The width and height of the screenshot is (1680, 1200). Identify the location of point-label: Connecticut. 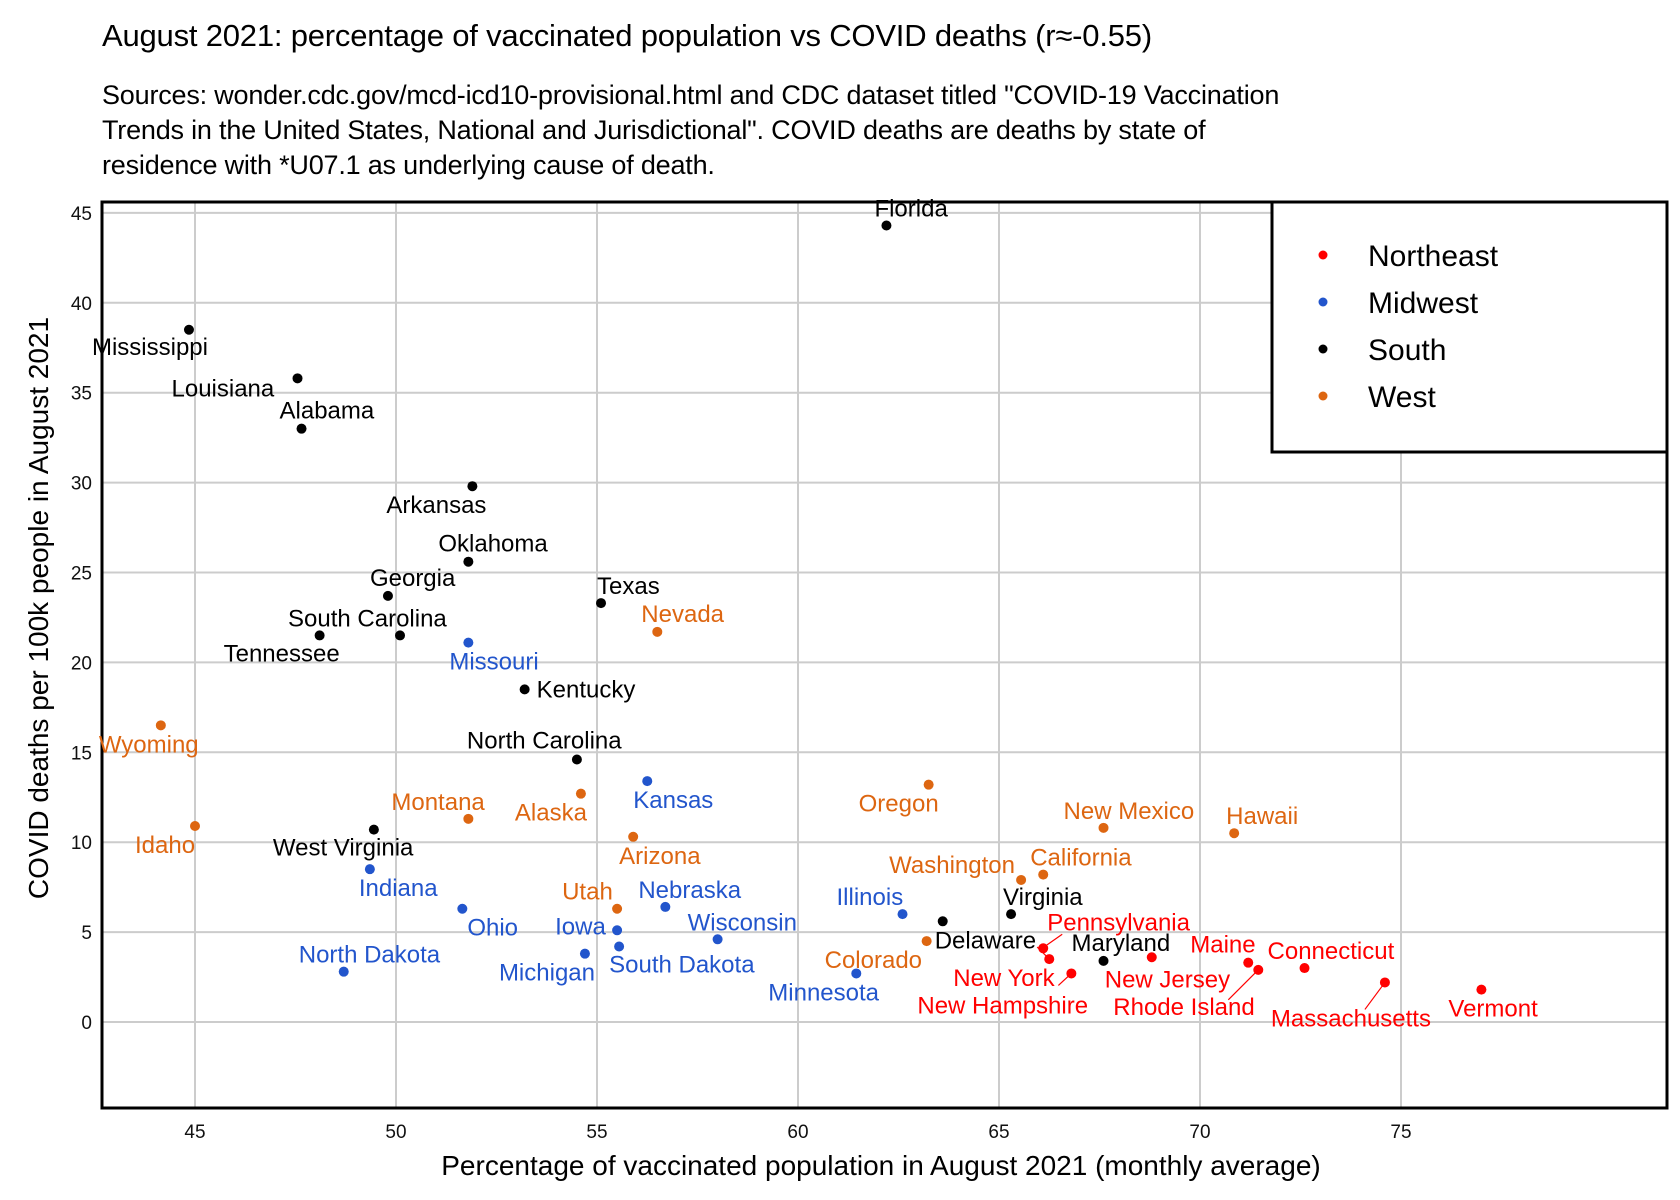
(1331, 951).